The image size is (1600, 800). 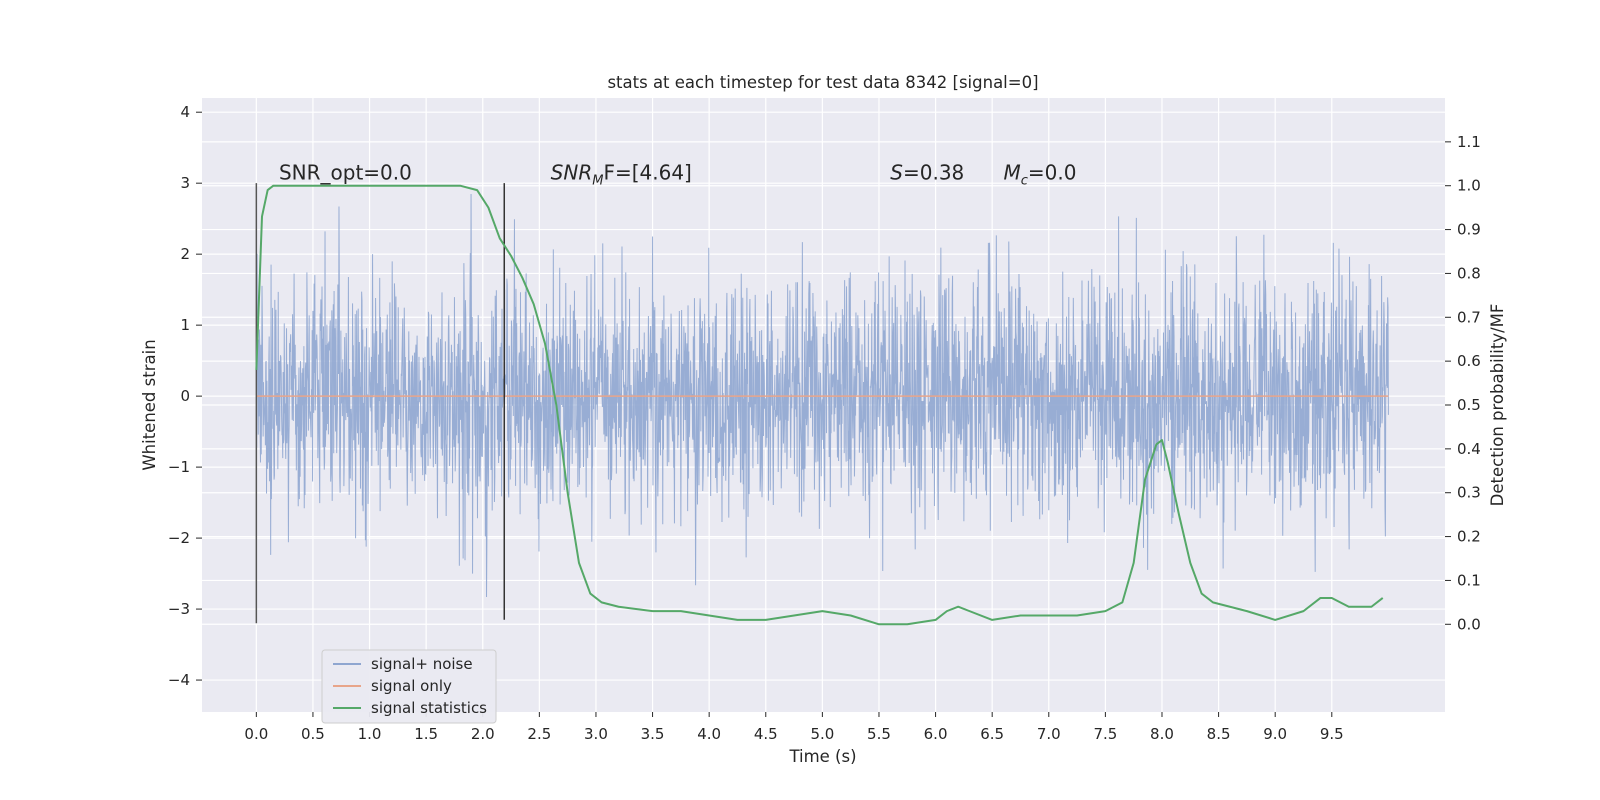 What do you see at coordinates (936, 734) in the screenshot?
I see `x-tick-label: 6.0` at bounding box center [936, 734].